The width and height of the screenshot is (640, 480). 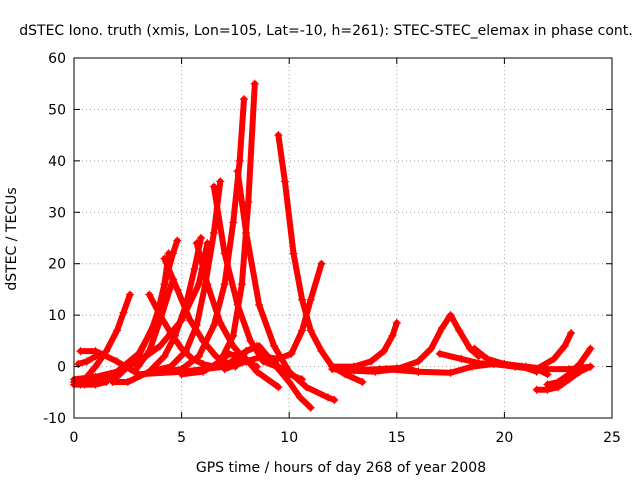 What do you see at coordinates (341, 468) in the screenshot?
I see `x-axis-title: GPS time / hours of day 268 of year 2008` at bounding box center [341, 468].